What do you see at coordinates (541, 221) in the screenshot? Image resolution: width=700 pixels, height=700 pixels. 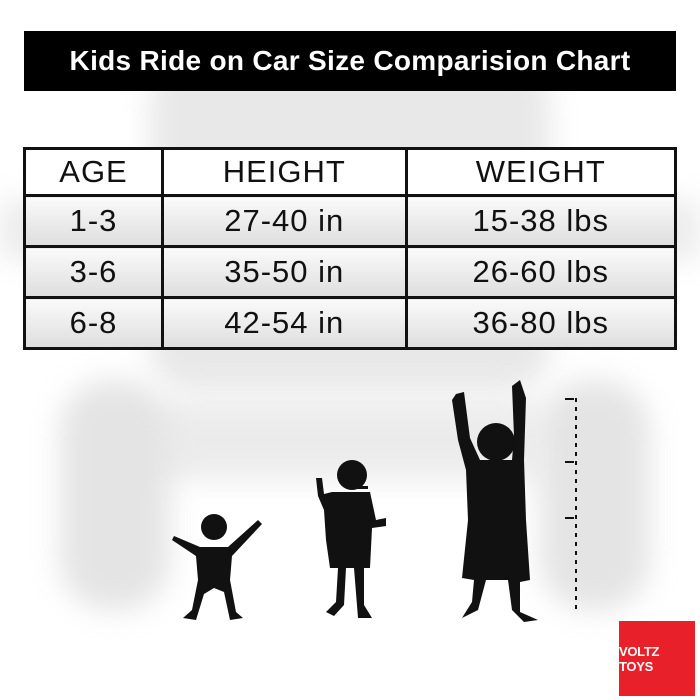 I see `cell-weight: 15-38 lbs` at bounding box center [541, 221].